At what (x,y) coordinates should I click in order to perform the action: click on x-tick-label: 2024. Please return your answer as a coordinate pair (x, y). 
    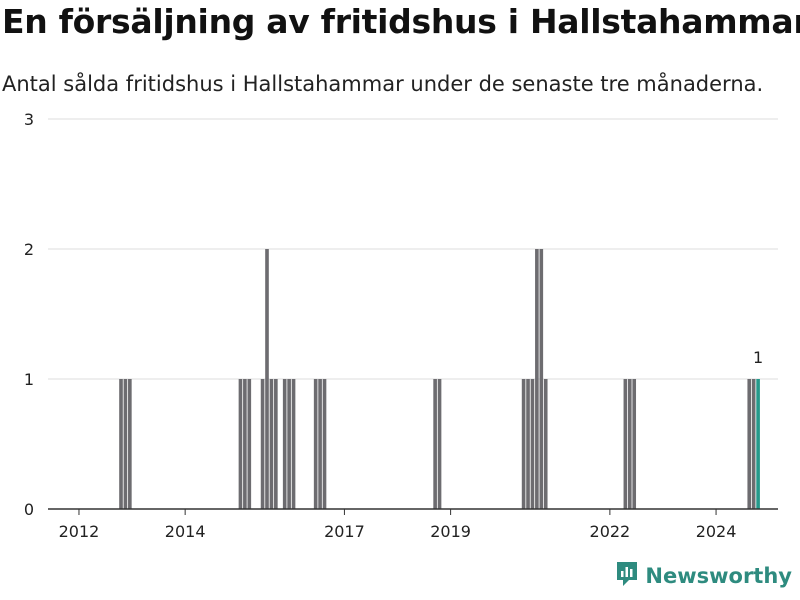
    Looking at the image, I should click on (716, 531).